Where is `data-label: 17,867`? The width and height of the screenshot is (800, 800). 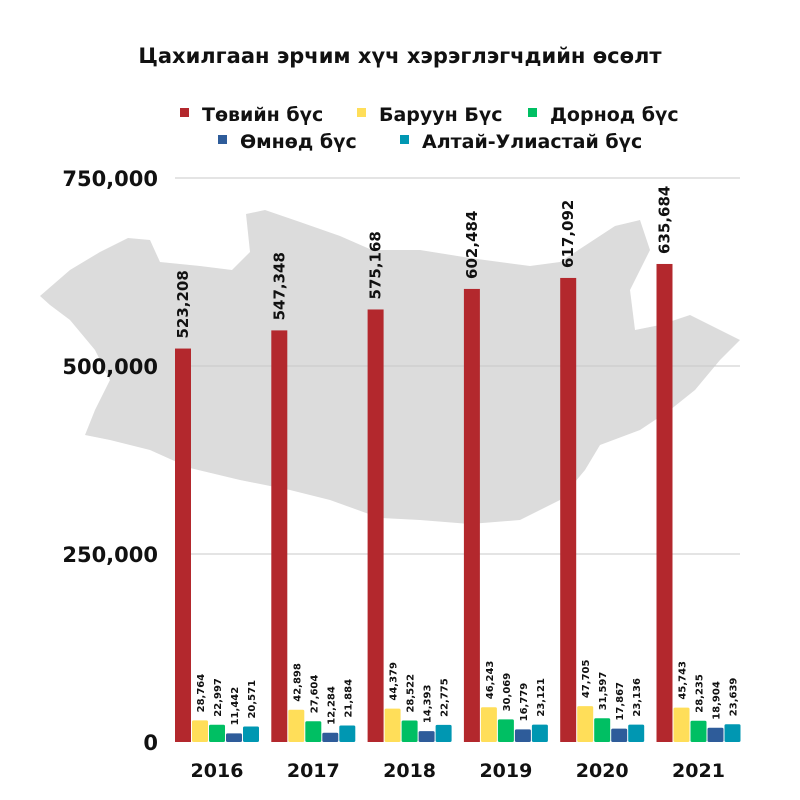
data-label: 17,867 is located at coordinates (620, 701).